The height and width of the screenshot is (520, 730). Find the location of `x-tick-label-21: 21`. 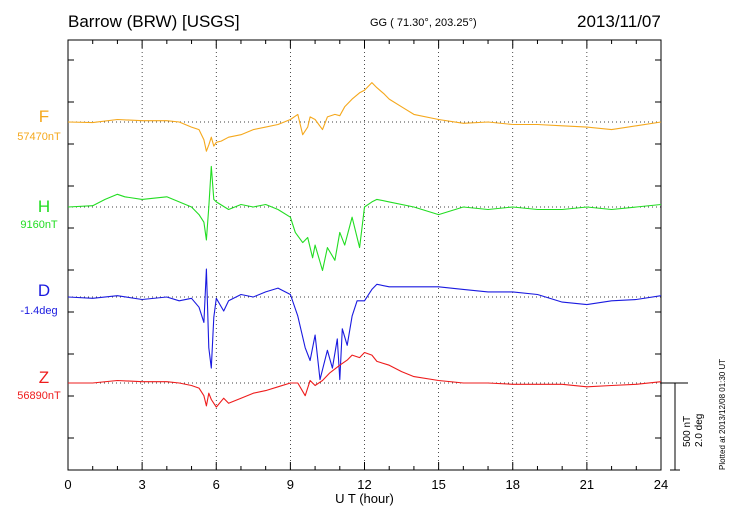

x-tick-label-21: 21 is located at coordinates (587, 484).